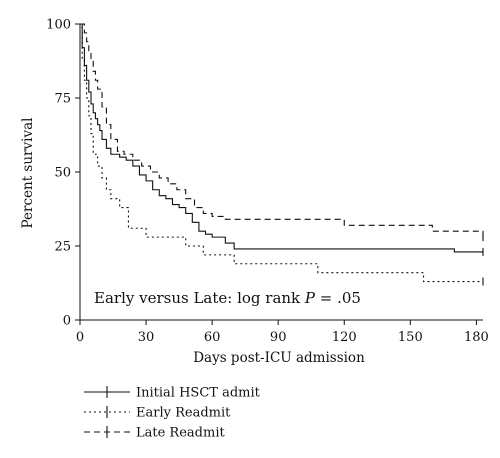 The image size is (500, 458). Describe the element at coordinates (338, 298) in the screenshot. I see `annotation-suffix: = .05` at that location.